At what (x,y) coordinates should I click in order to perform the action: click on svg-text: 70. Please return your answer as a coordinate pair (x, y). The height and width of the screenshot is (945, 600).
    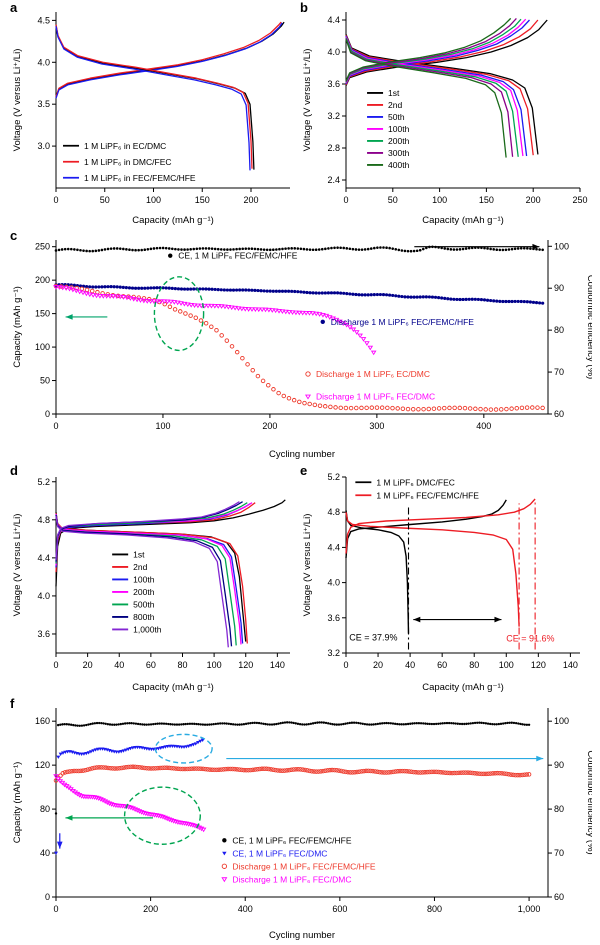
    Looking at the image, I should click on (559, 853).